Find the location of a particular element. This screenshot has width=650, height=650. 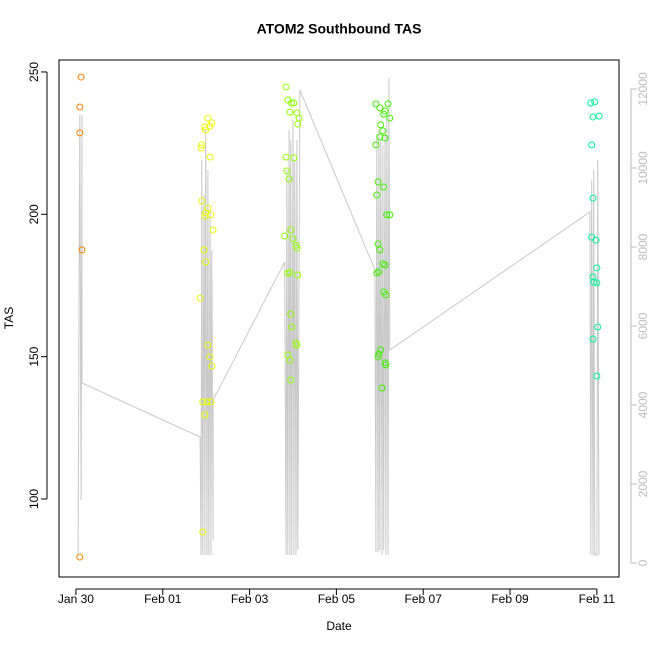

x-tick-label: Feb 07 is located at coordinates (424, 599).